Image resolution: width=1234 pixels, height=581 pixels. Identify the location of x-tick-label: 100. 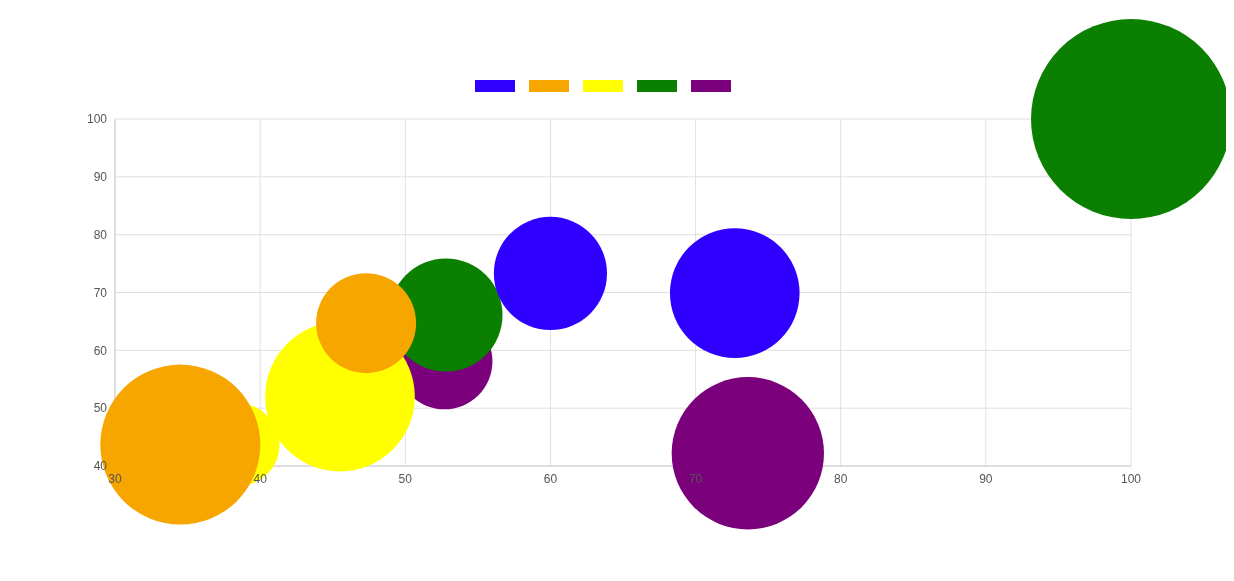
(1131, 478).